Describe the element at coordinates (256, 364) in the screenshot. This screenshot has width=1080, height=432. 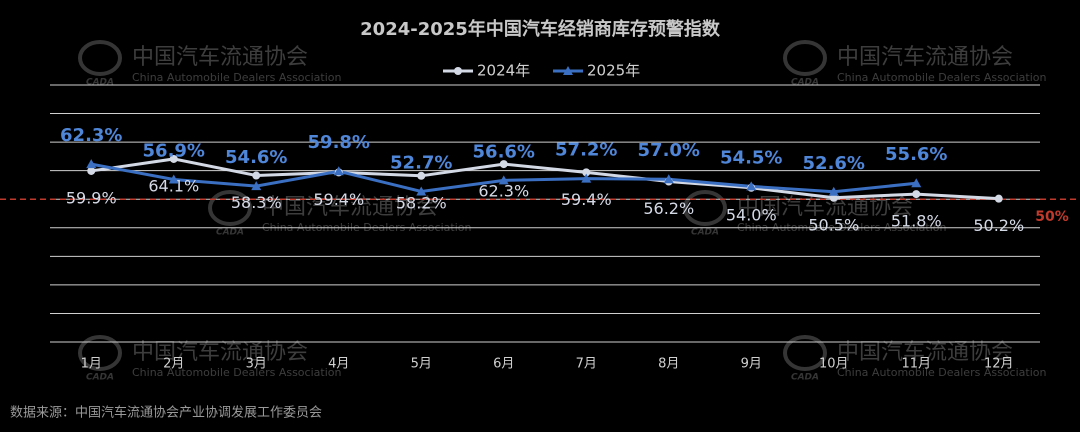
I see `x-tick-label: 3月` at that location.